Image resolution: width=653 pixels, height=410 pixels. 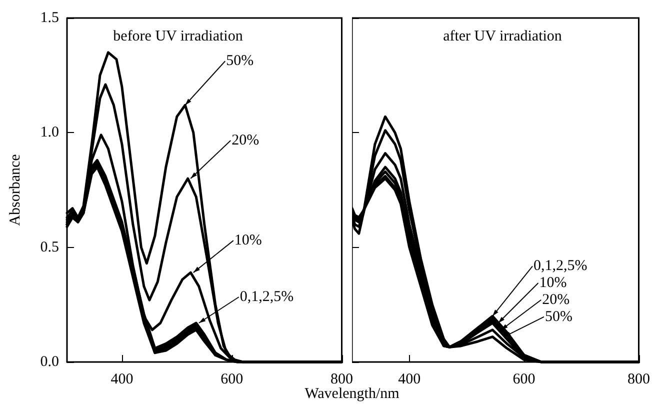 What do you see at coordinates (16, 190) in the screenshot?
I see `y-axis-title: Absorbance` at bounding box center [16, 190].